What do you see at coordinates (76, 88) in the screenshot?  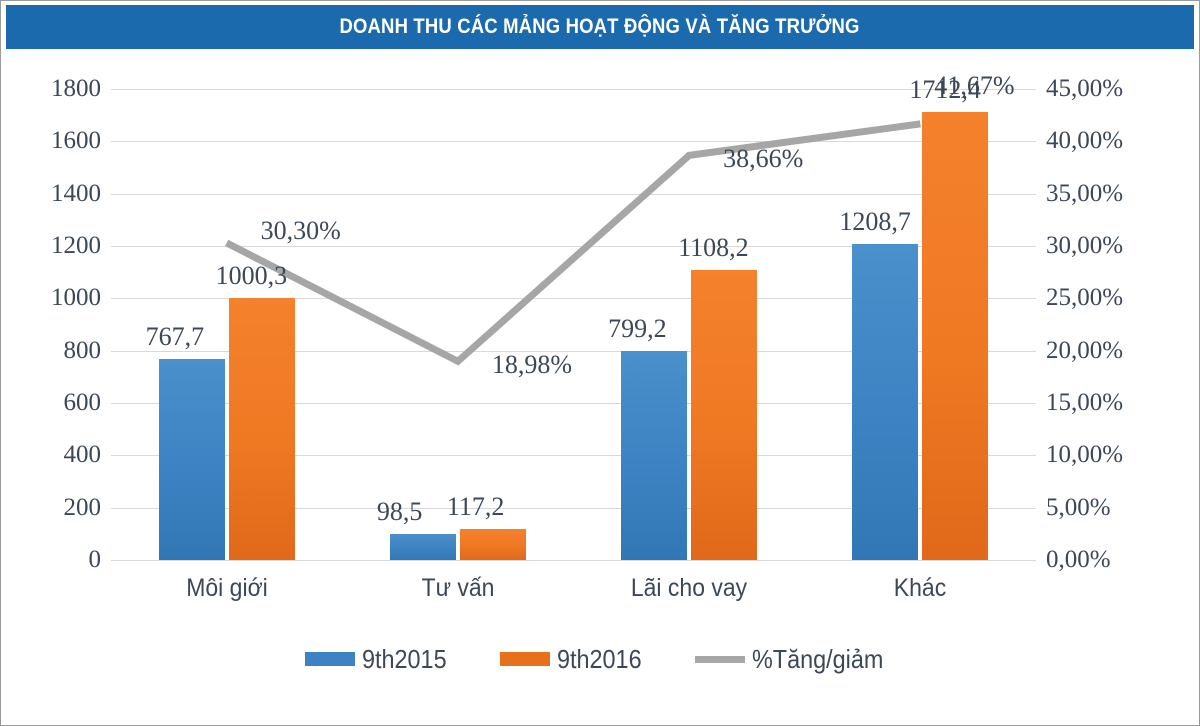 I see `y-axis-left-tick: 1800` at bounding box center [76, 88].